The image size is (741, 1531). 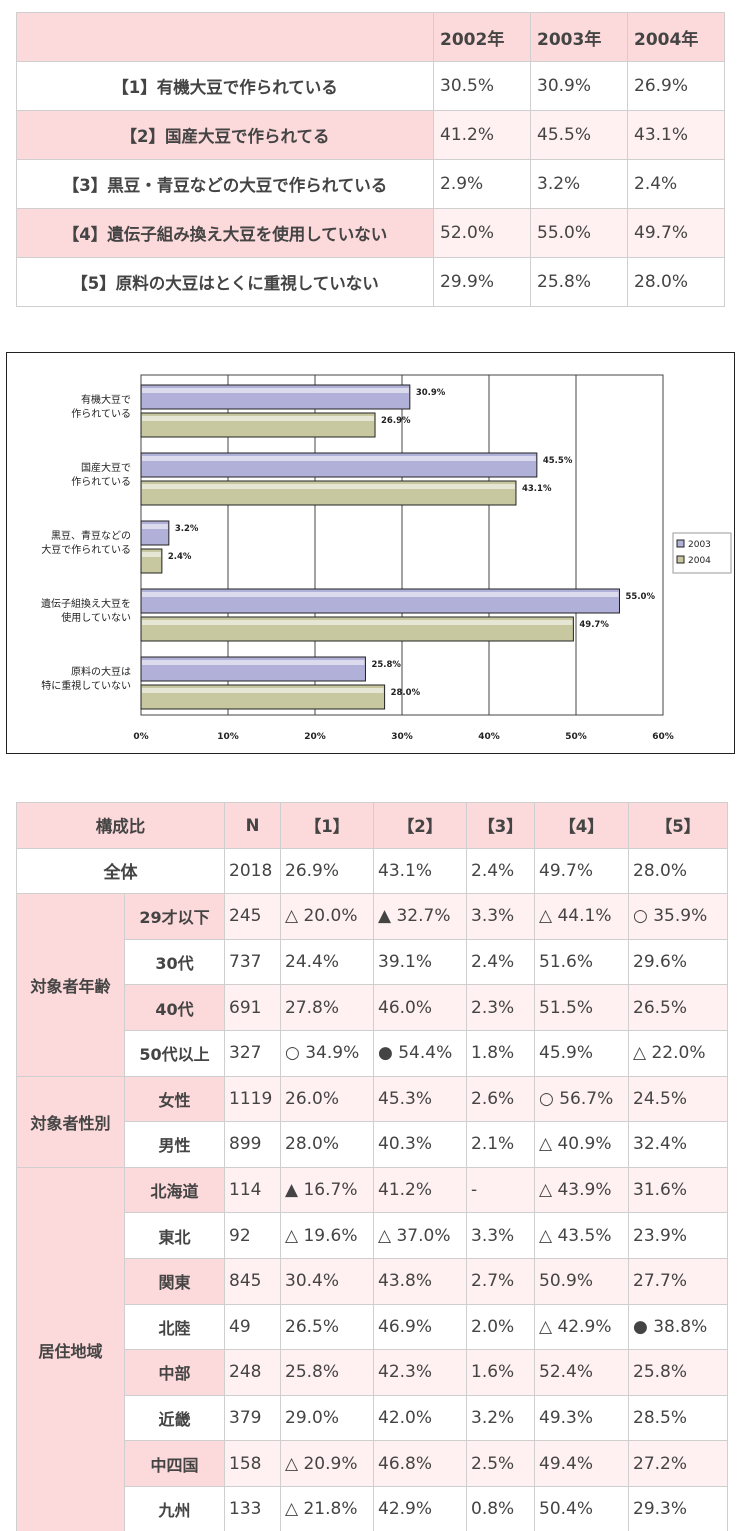 I want to click on n-cell: 379, so click(x=252, y=1418).